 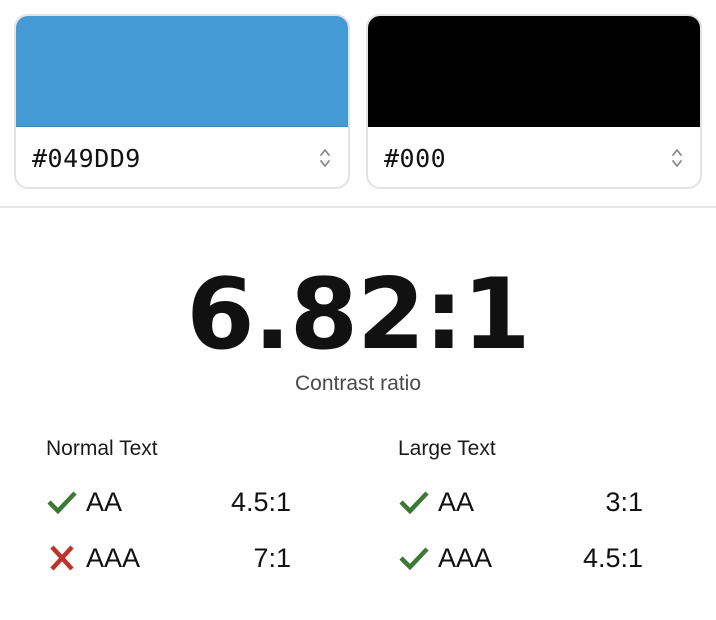 I want to click on background-color-card, so click(x=534, y=101).